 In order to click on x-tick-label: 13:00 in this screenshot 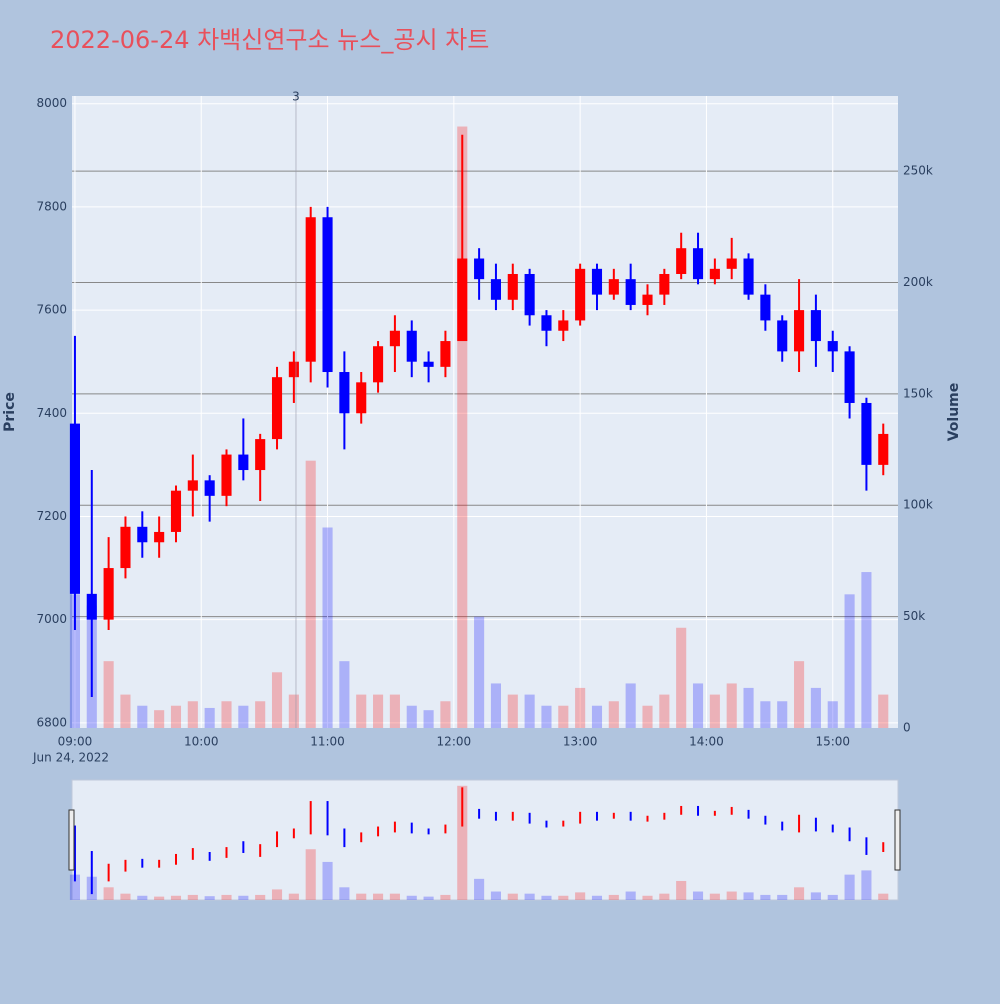, I will do `click(580, 742)`.